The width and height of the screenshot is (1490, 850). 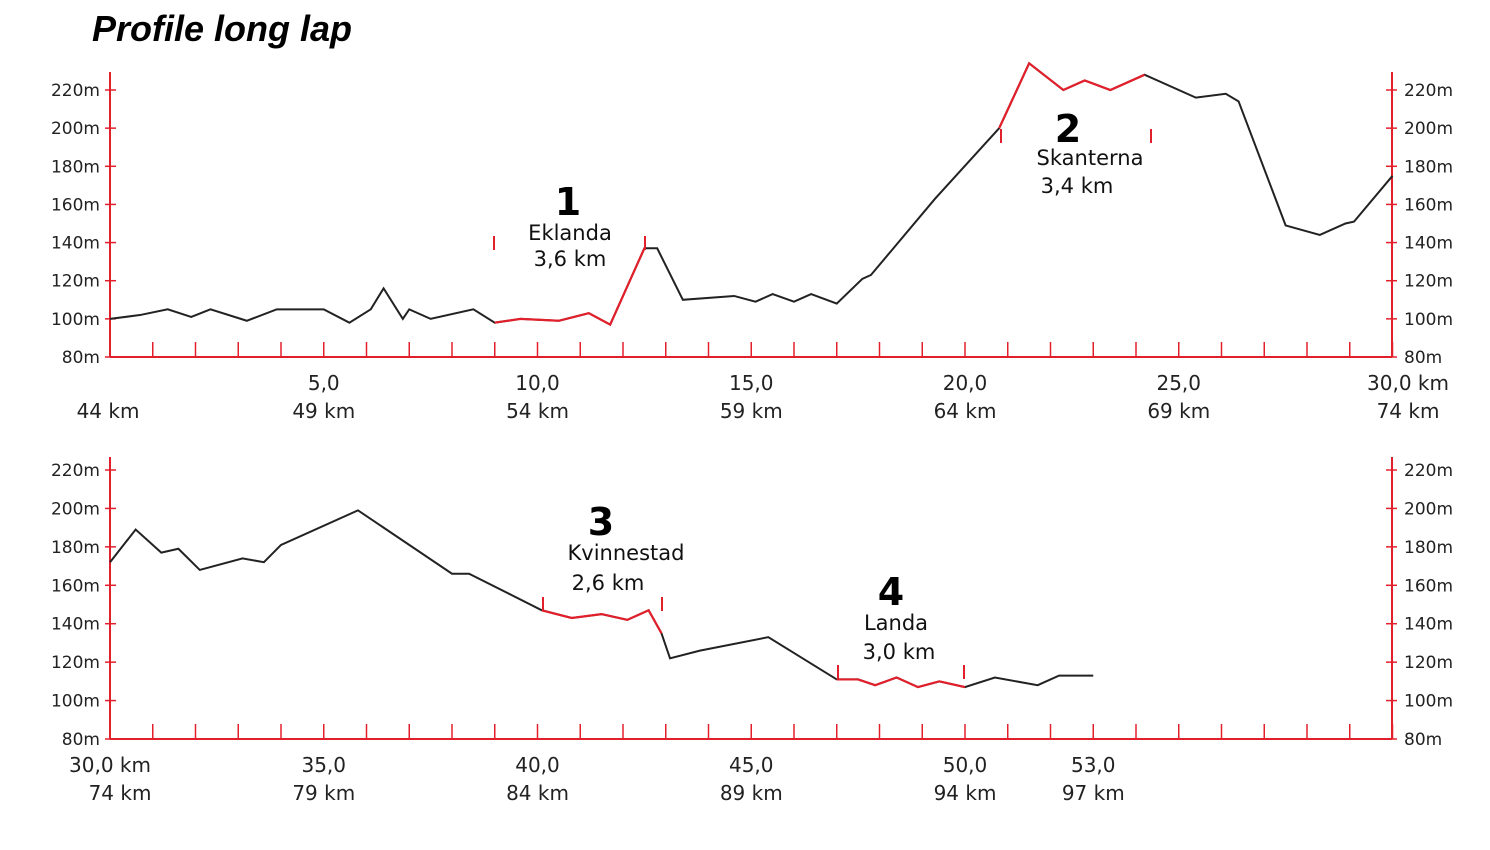 I want to click on x-tick-label-km: 49 km, so click(x=323, y=411).